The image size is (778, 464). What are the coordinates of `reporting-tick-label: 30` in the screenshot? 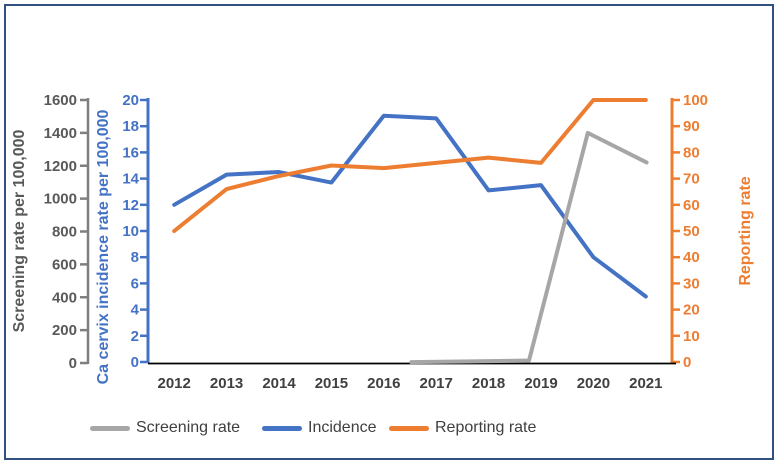 It's located at (691, 283).